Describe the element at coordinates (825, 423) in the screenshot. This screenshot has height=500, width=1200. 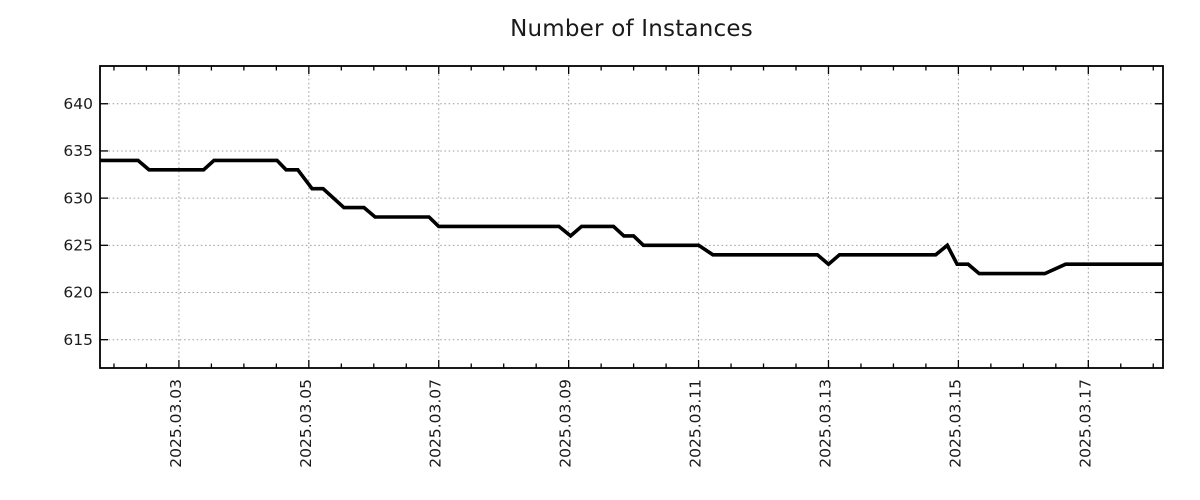
I see `x-tick-label: 2025.03.13` at that location.